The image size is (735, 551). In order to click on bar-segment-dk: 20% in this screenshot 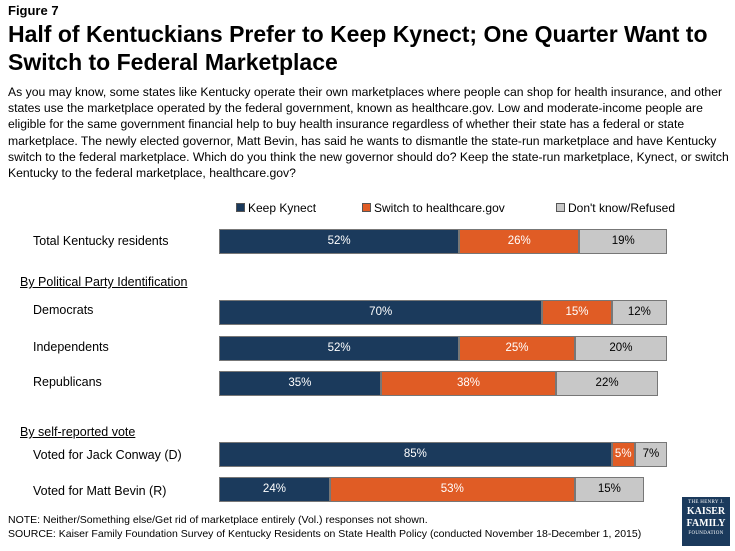, I will do `click(621, 348)`.